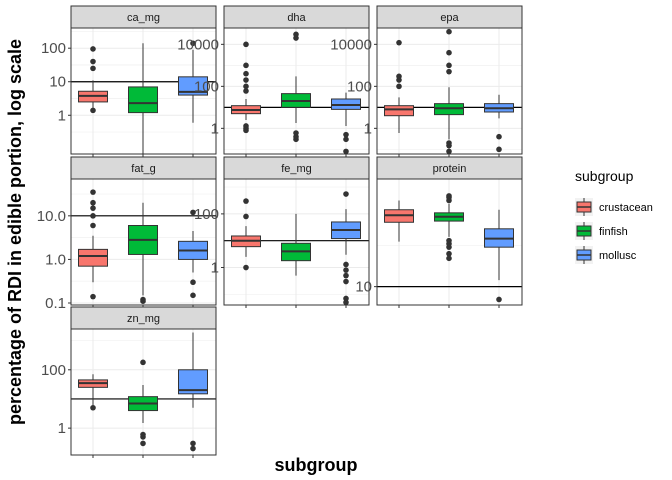 The width and height of the screenshot is (672, 480). I want to click on facet-strip-label: zn_mg, so click(143, 319).